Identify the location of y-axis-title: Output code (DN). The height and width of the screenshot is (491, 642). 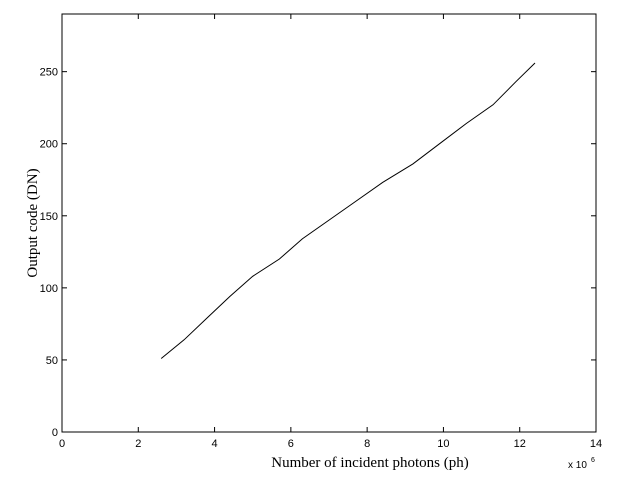
(33, 222).